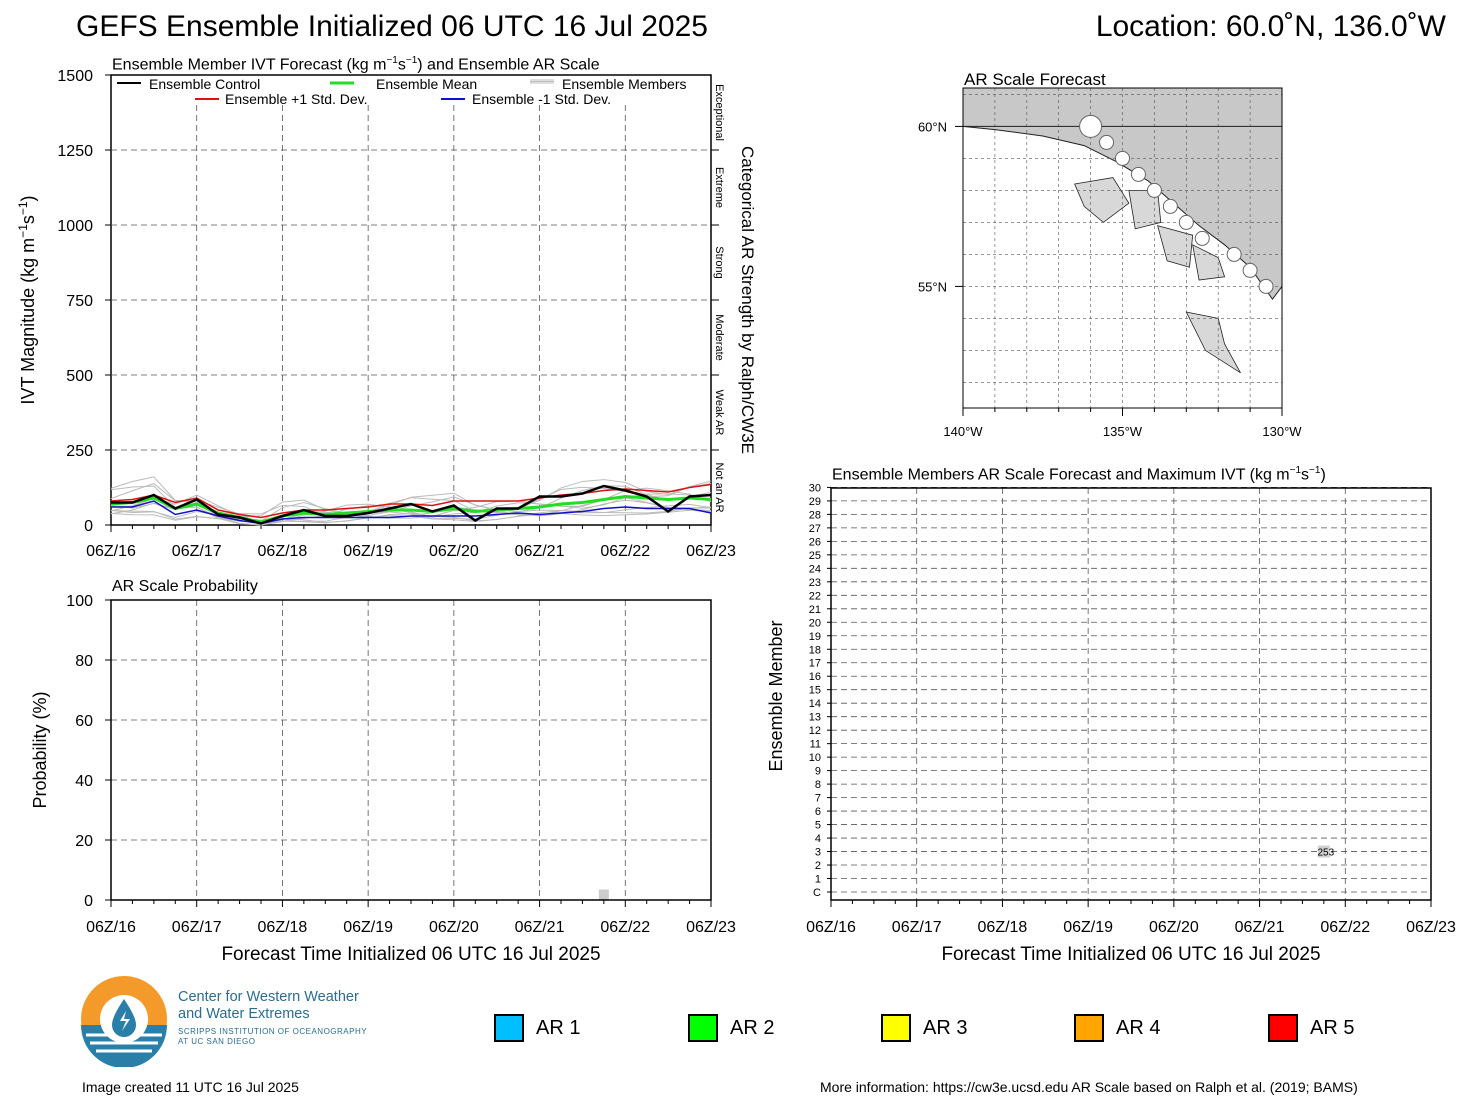  I want to click on members-point-label: 253, so click(1326, 853).